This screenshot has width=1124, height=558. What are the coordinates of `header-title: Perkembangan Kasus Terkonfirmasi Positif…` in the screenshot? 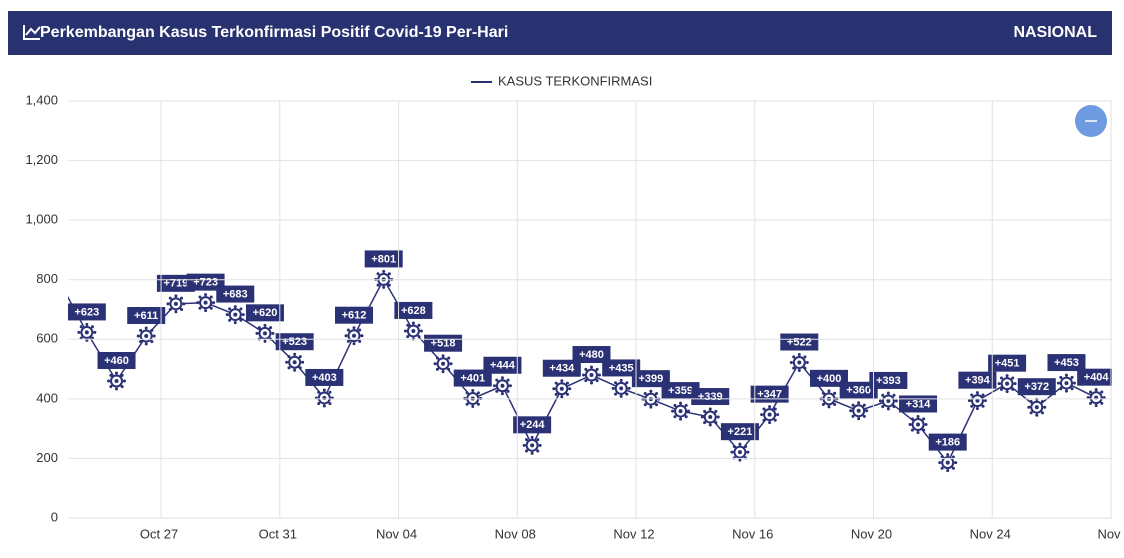 It's located at (274, 32).